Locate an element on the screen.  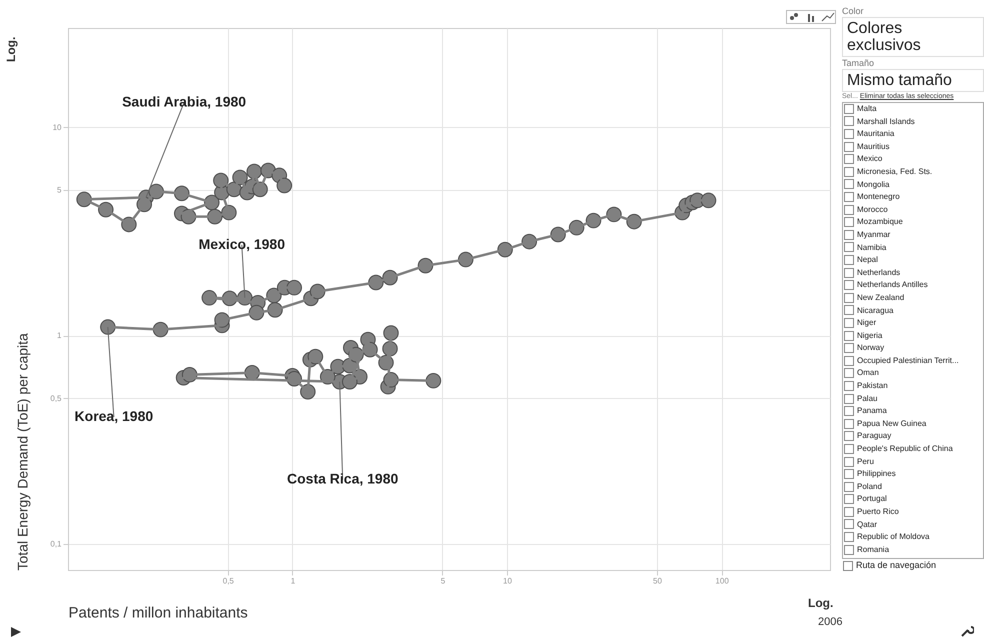
x-tick-label: 1 is located at coordinates (293, 581).